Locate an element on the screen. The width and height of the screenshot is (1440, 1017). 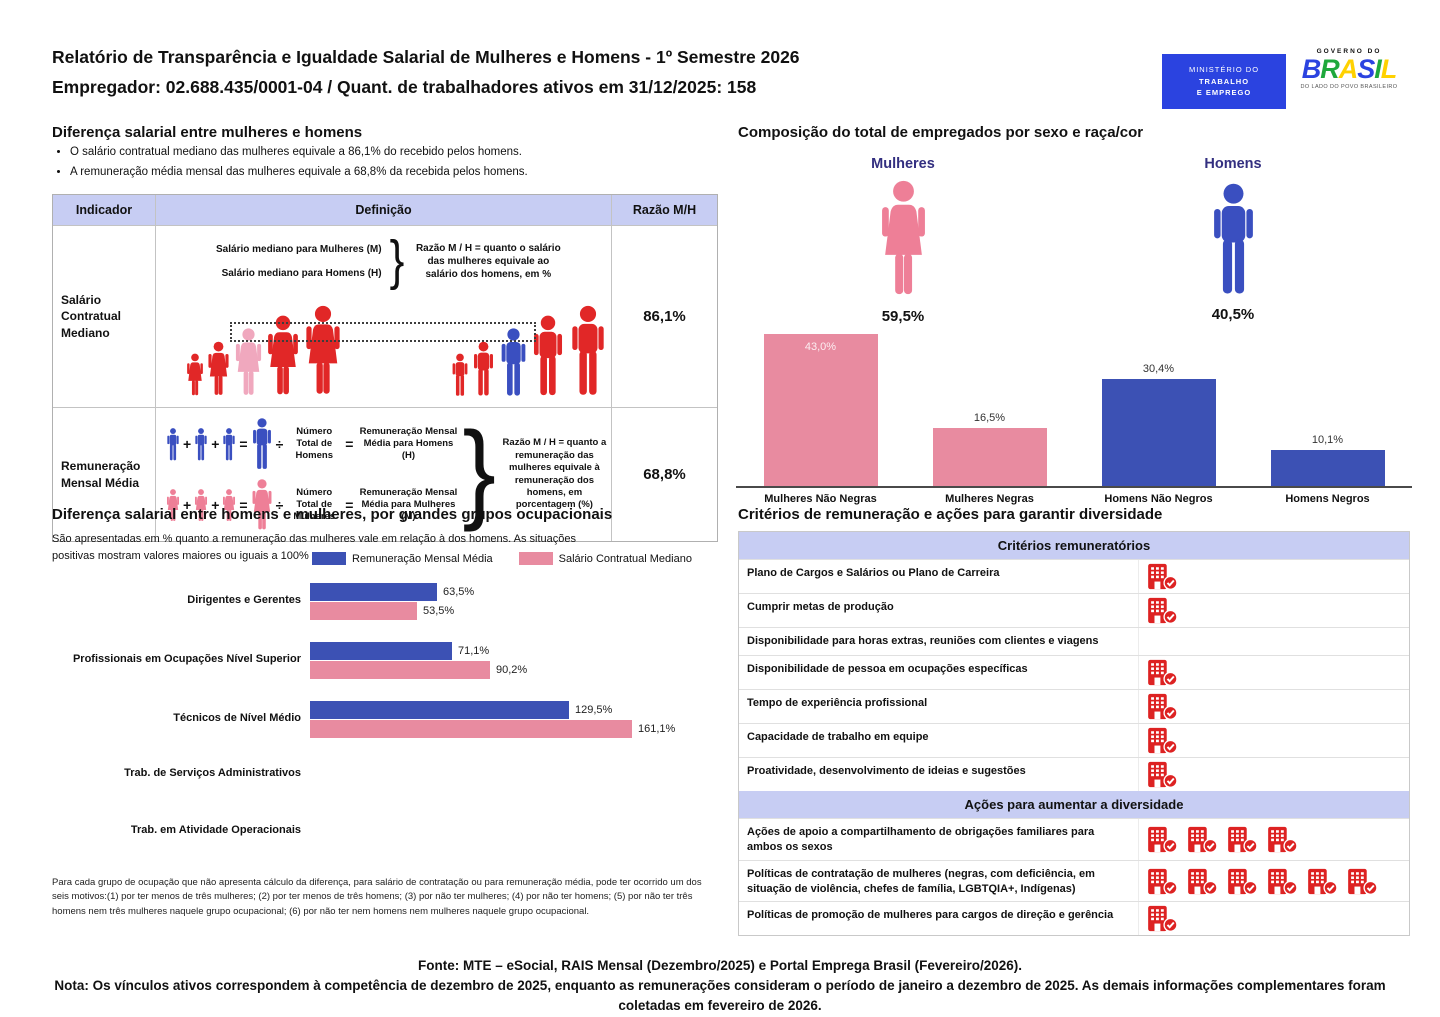
bar-row: 90,2% is located at coordinates (506, 669).